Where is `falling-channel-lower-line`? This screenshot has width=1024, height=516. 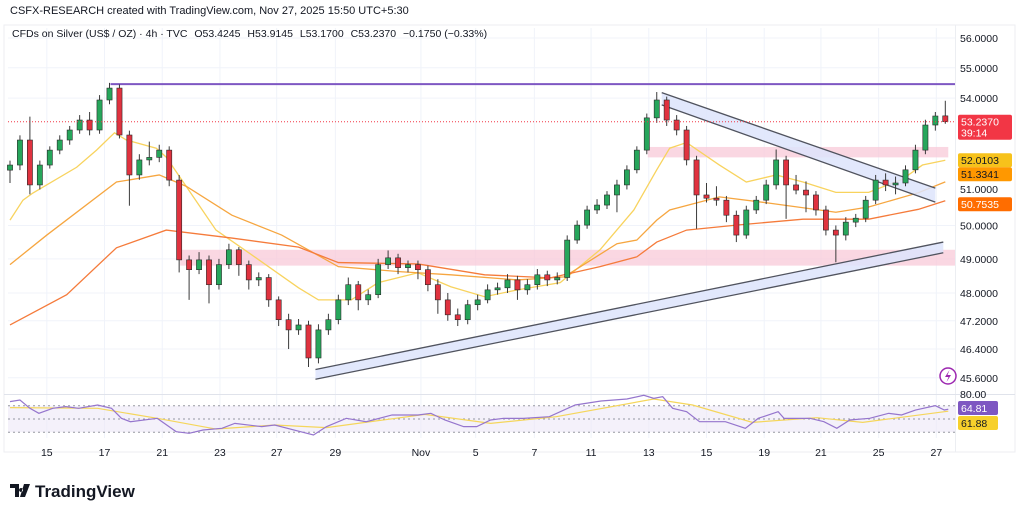 falling-channel-lower-line is located at coordinates (798, 153).